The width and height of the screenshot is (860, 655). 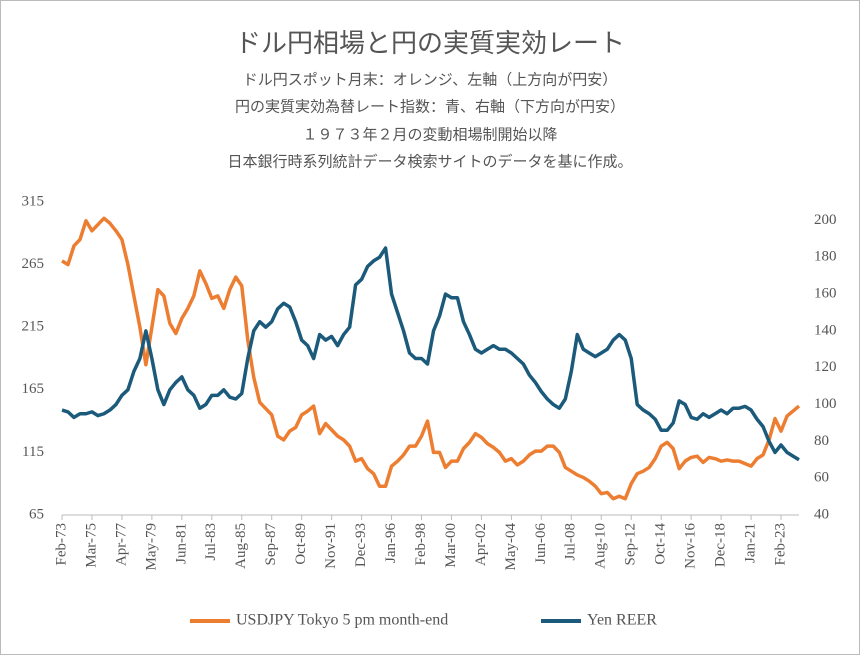 What do you see at coordinates (780, 544) in the screenshot?
I see `x-tick-label: Feb-23` at bounding box center [780, 544].